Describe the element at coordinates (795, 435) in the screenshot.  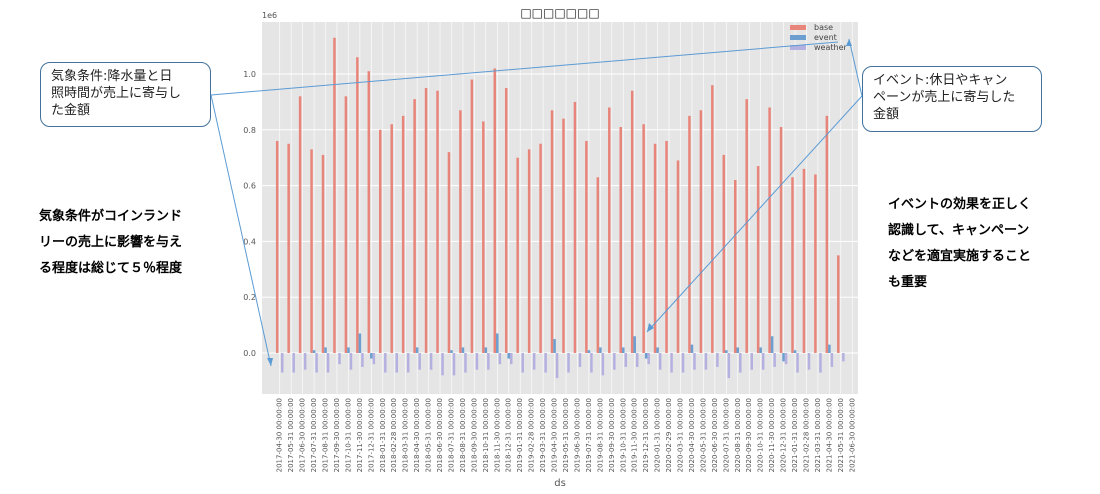
I see `x-tick-label: 2021-01-31 00:00:00` at that location.